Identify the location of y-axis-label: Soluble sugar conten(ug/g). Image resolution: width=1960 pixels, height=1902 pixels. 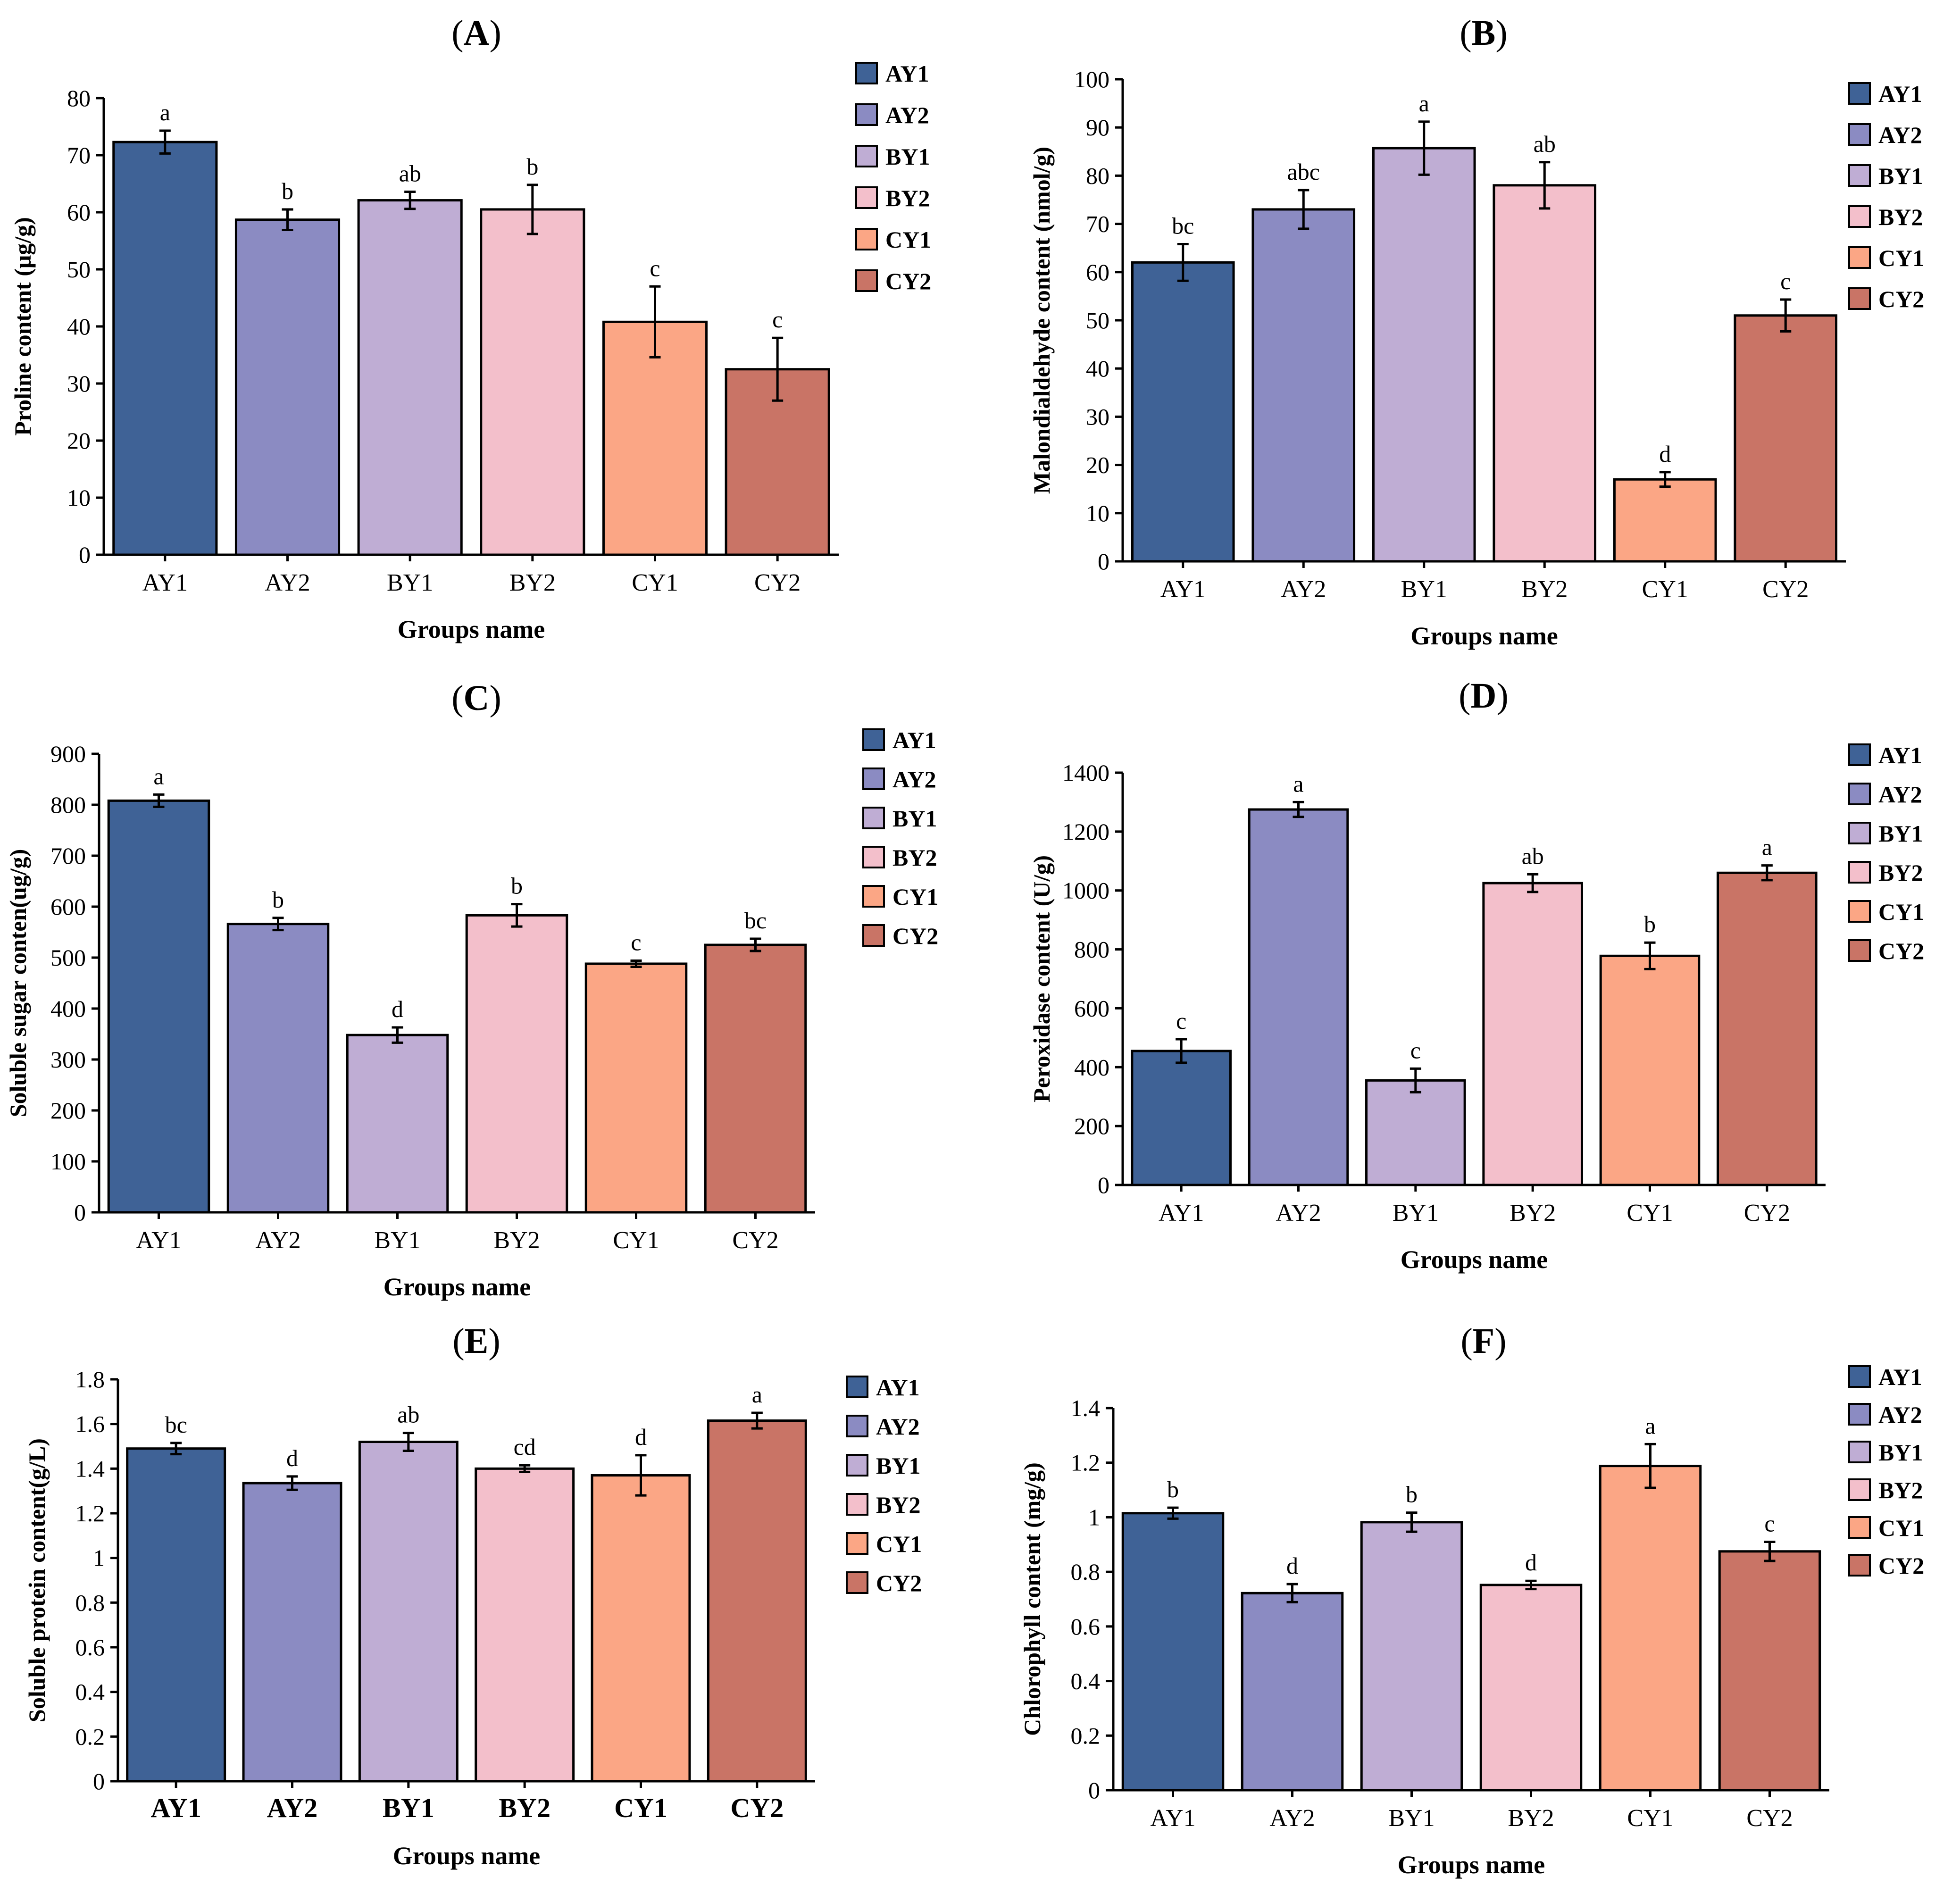
(18, 984).